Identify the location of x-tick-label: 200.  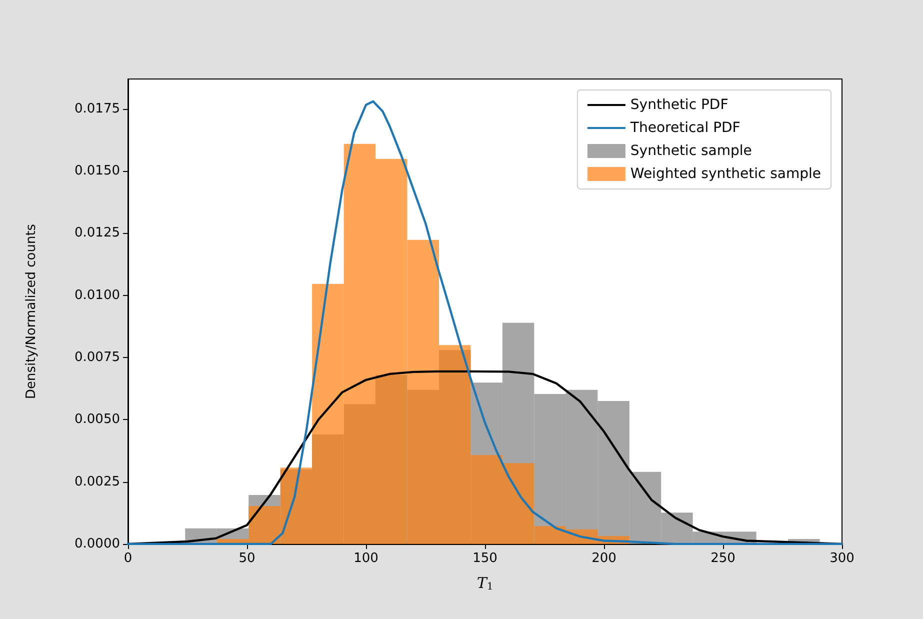
(604, 558).